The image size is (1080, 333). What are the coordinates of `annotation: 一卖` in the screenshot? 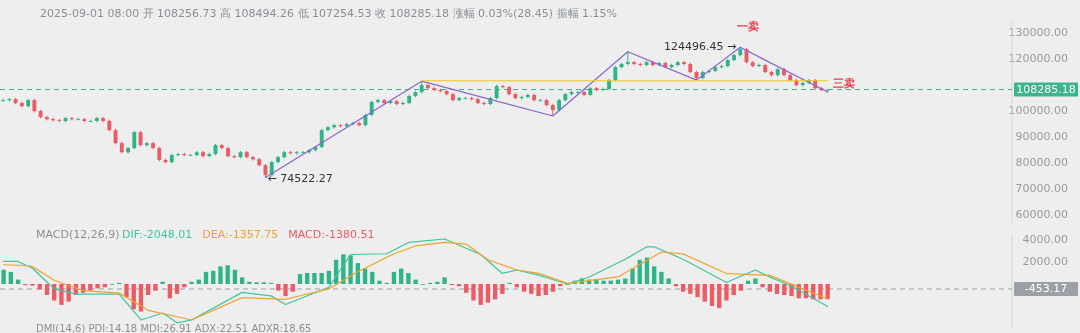 It's located at (748, 27).